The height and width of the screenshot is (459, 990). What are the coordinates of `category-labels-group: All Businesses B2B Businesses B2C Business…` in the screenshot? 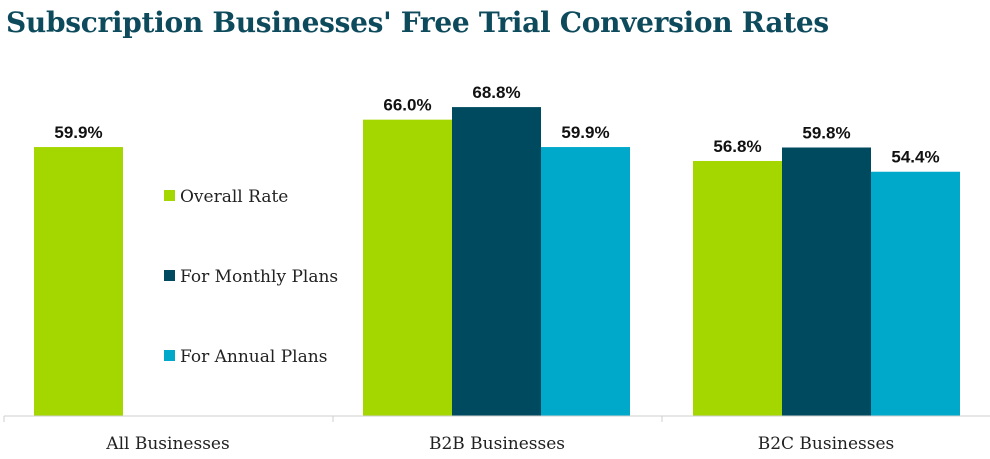 It's located at (499, 444).